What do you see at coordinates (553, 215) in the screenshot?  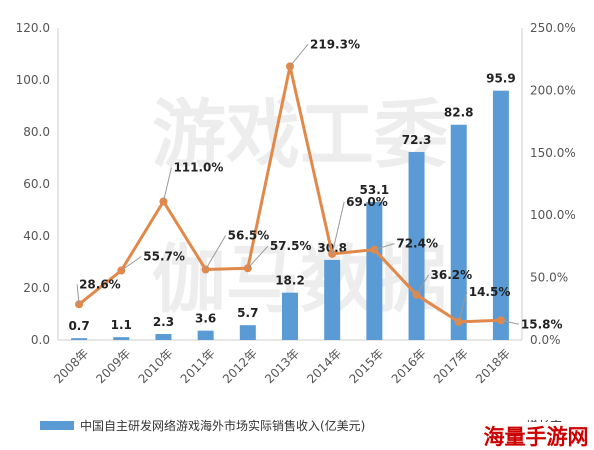 I see `right-tick-label: 100.0%` at bounding box center [553, 215].